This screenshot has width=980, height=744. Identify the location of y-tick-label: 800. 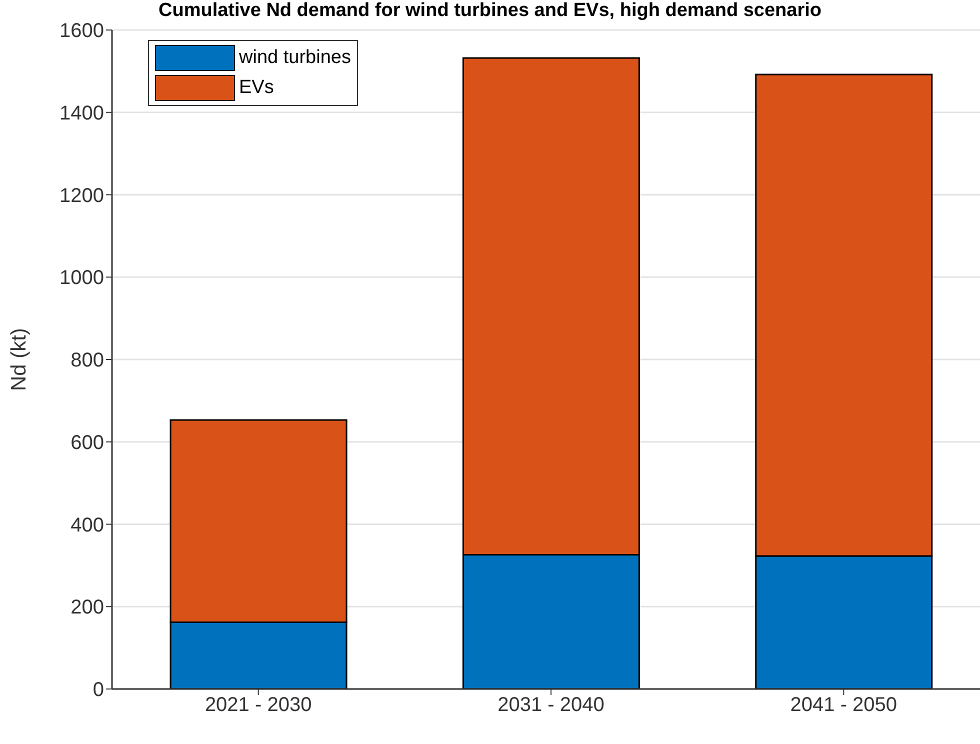
(87, 361).